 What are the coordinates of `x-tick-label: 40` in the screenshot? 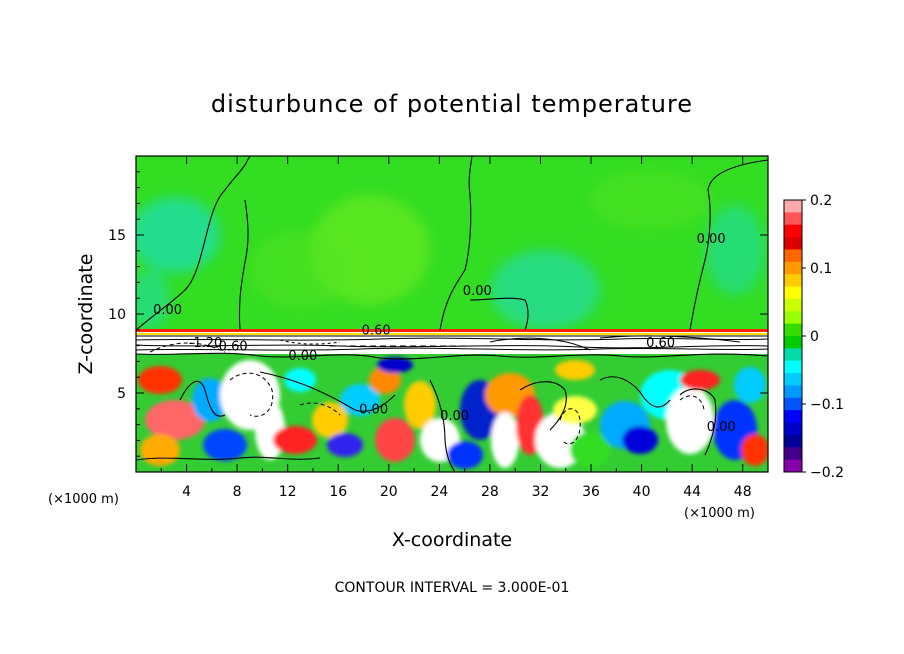 It's located at (642, 492).